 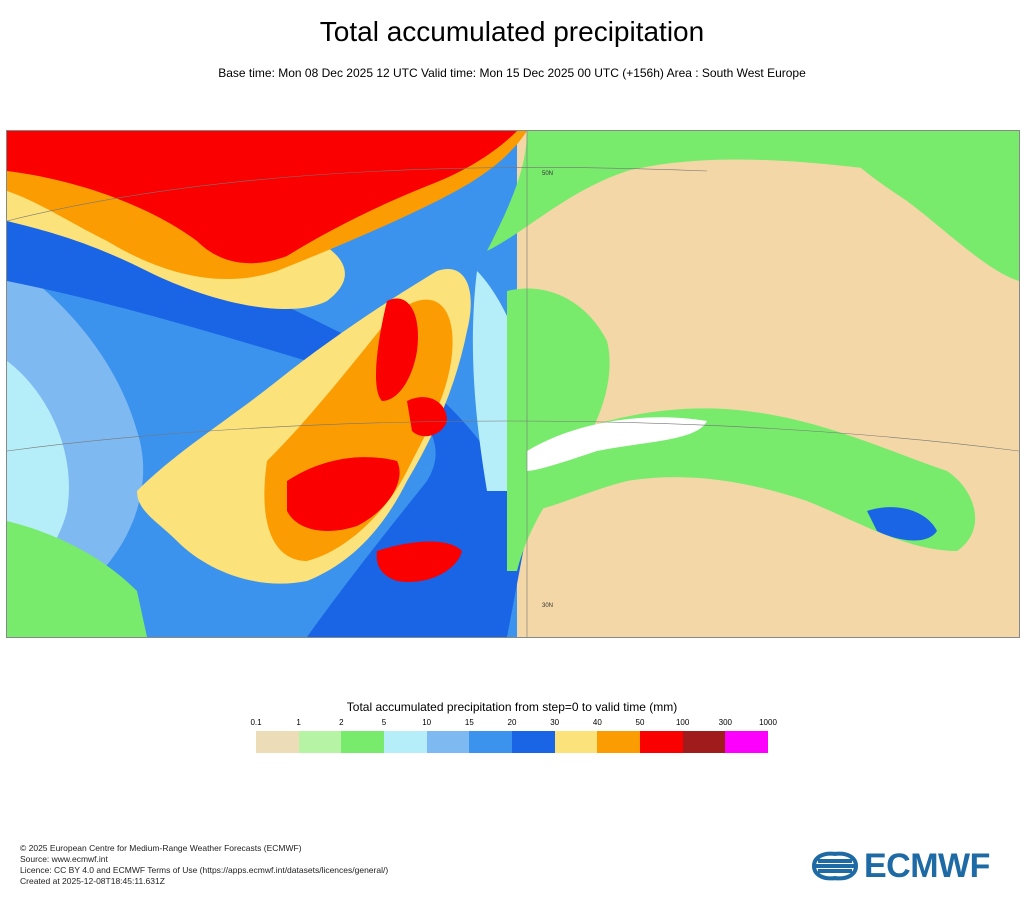 What do you see at coordinates (427, 417) in the screenshot?
I see `map-region-central-red-east` at bounding box center [427, 417].